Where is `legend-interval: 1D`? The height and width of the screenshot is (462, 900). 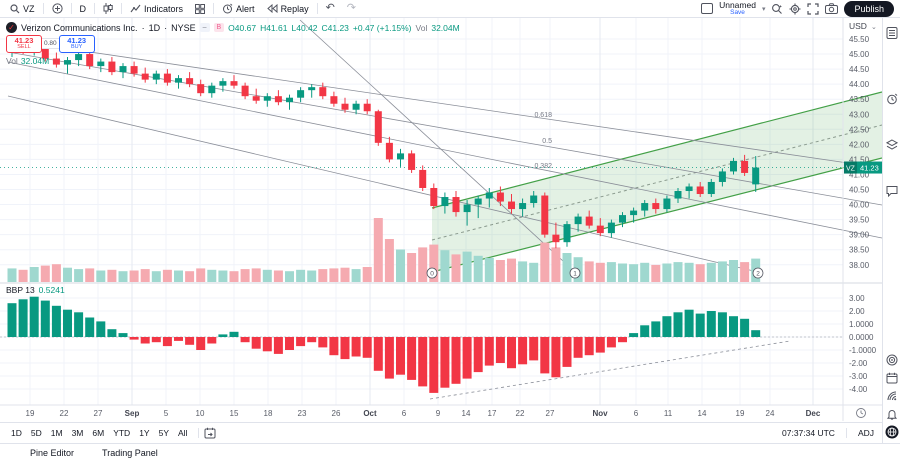 legend-interval: 1D is located at coordinates (154, 27).